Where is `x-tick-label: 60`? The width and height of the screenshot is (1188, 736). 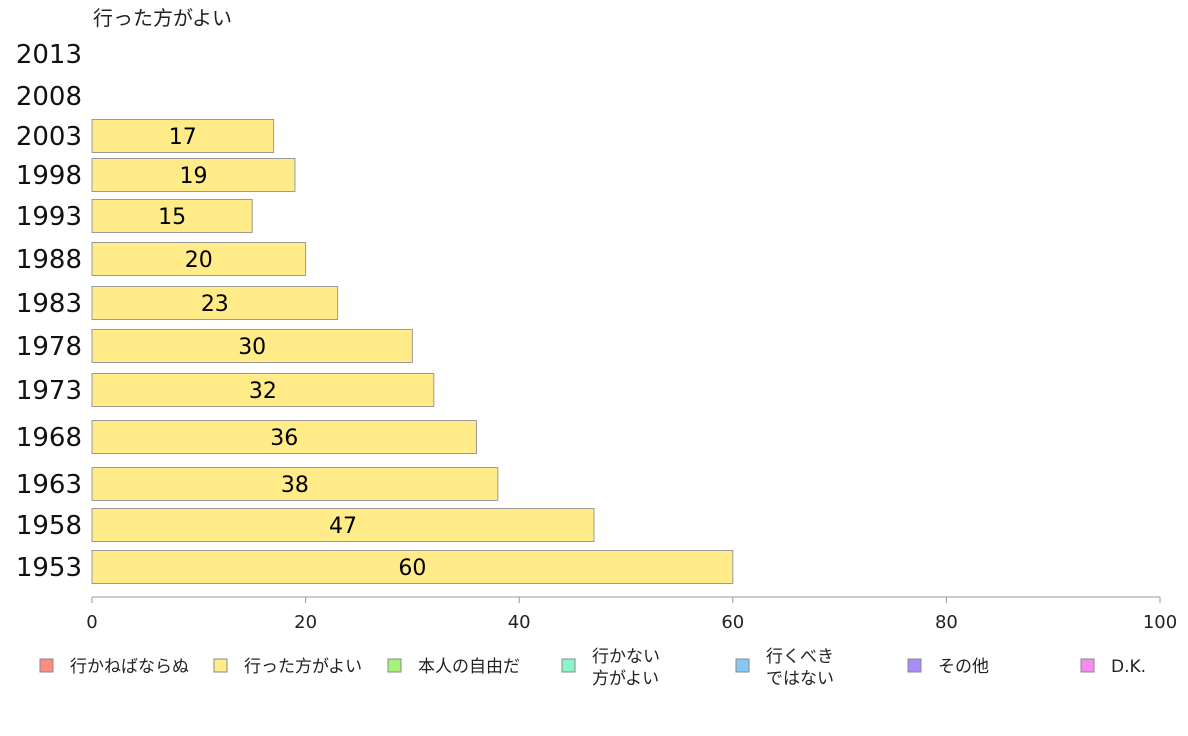 x-tick-label: 60 is located at coordinates (732, 622).